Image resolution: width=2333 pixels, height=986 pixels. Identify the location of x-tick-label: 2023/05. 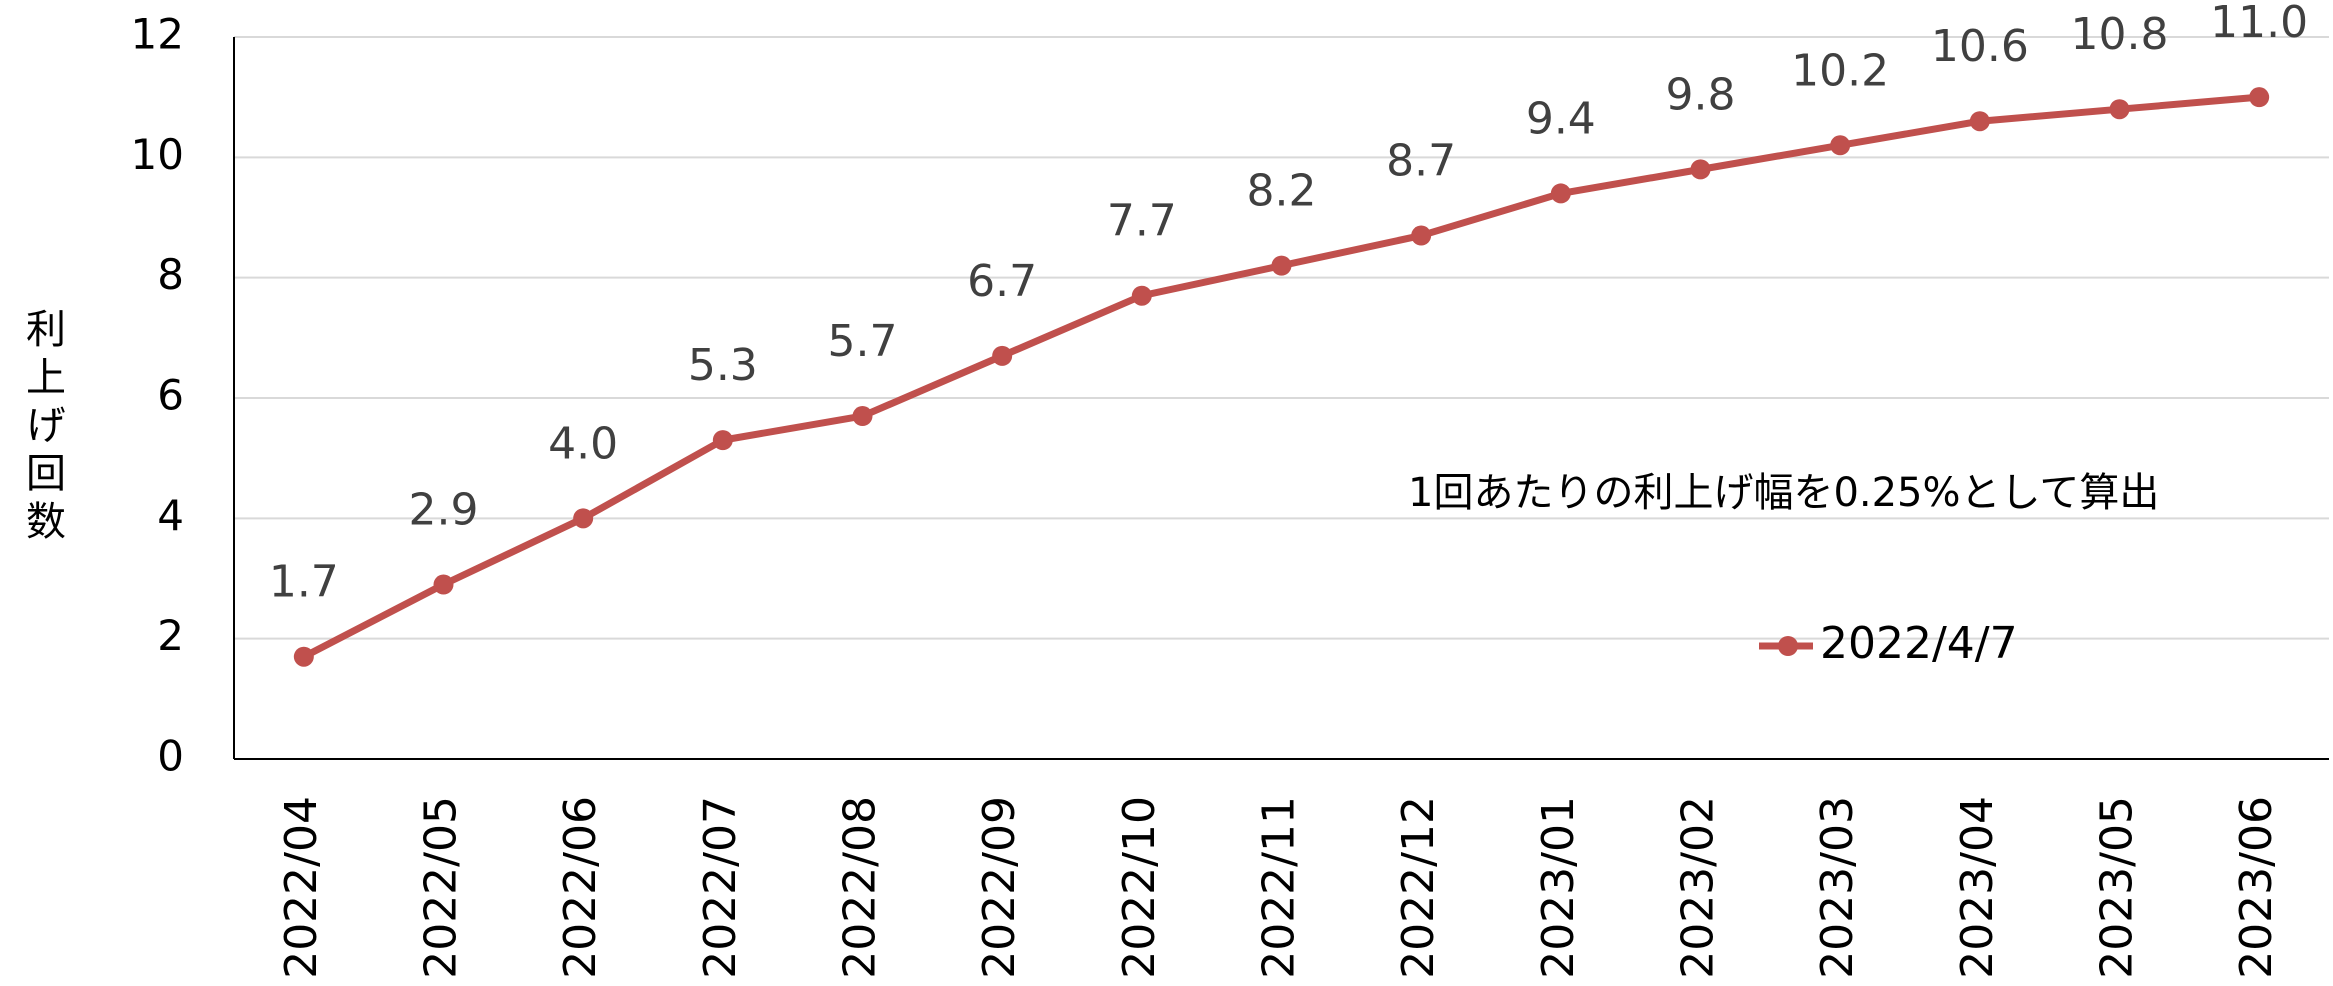
(2117, 887).